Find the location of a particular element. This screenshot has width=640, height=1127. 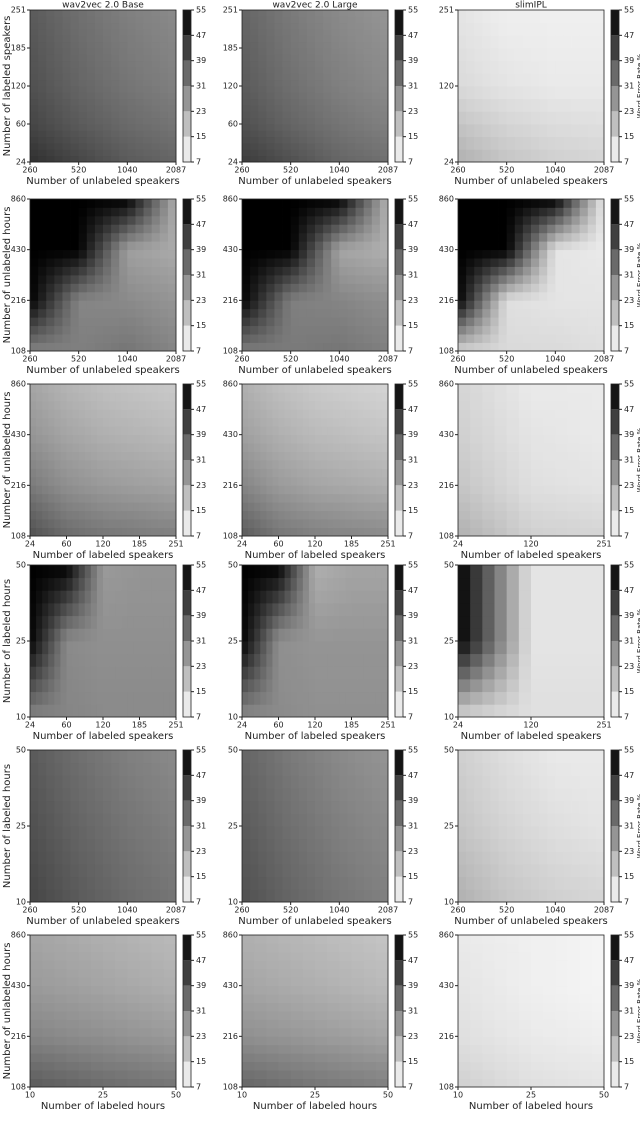

x-axis-label: Number of unlabeled speakers is located at coordinates (102, 370).